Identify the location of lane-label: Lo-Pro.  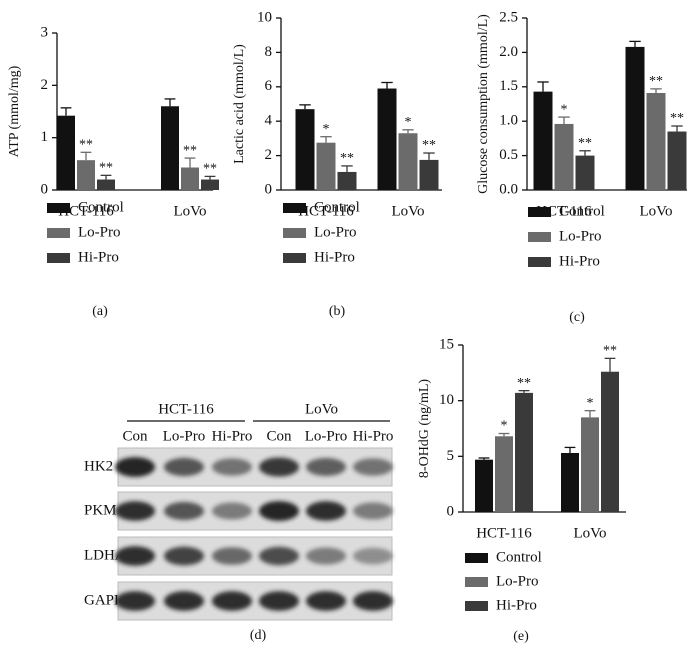
(326, 436).